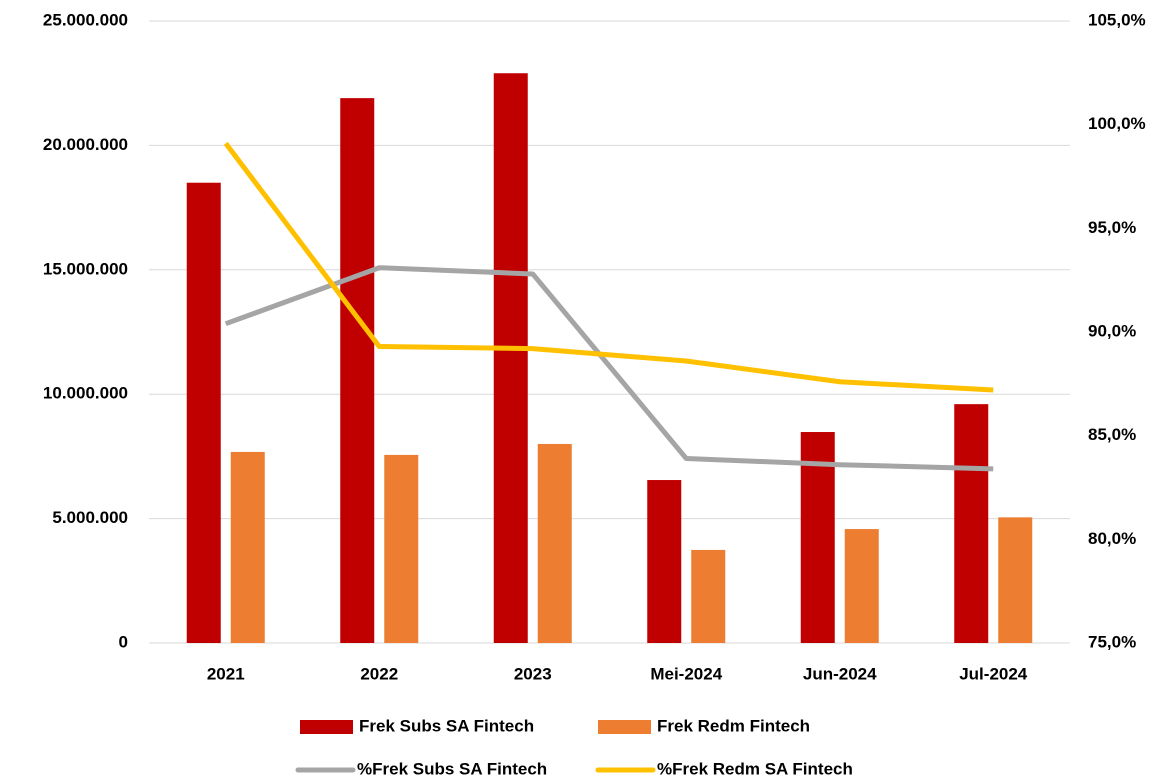 Image resolution: width=1171 pixels, height=783 pixels. I want to click on legend-label: Frek Redm Fintech, so click(733, 725).